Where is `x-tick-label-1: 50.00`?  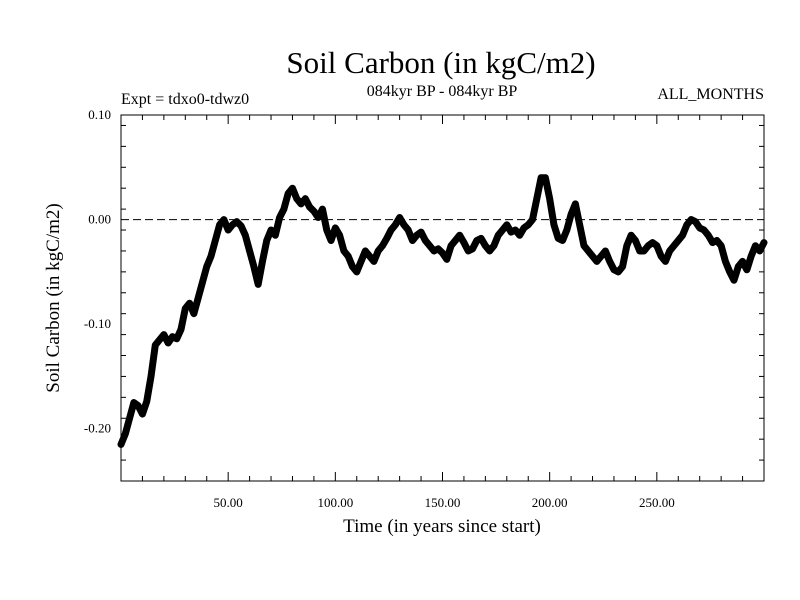
x-tick-label-1: 50.00 is located at coordinates (228, 502).